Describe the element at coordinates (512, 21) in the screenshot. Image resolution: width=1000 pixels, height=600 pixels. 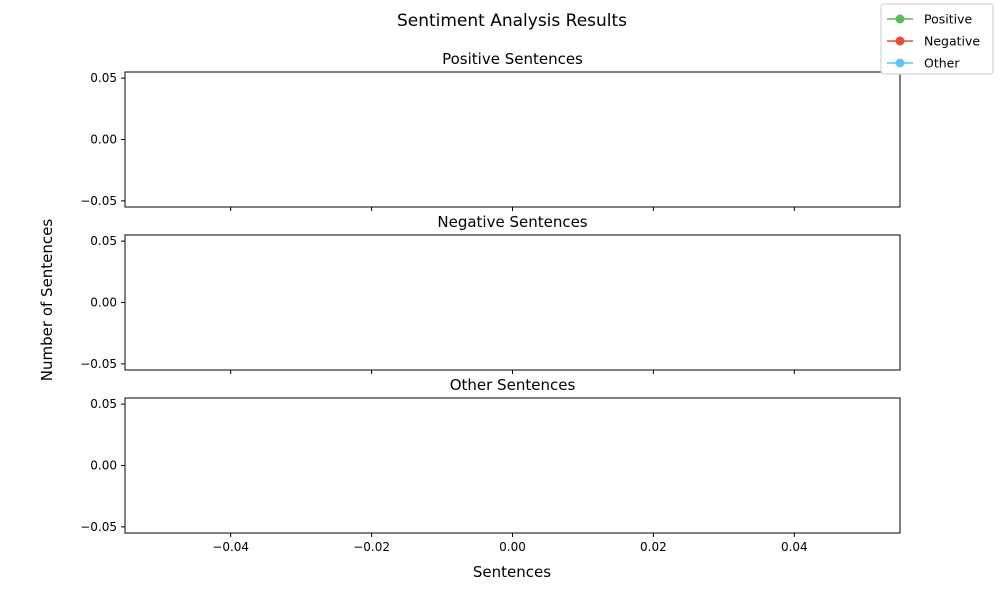
I see `figure-title: Sentiment Analysis Results` at that location.